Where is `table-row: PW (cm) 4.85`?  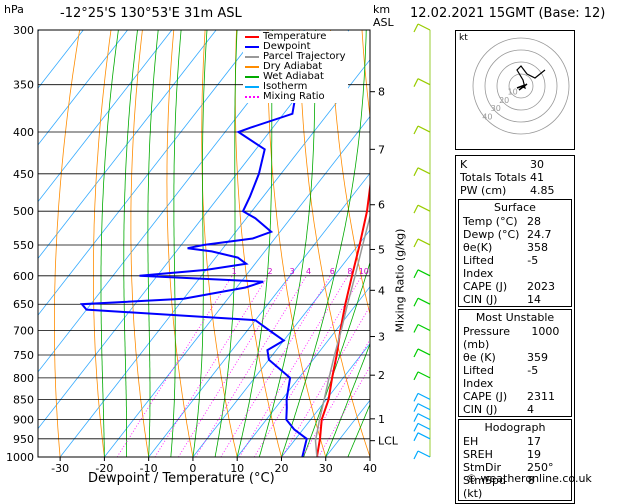
table-row: PW (cm) 4.85 is located at coordinates (515, 190).